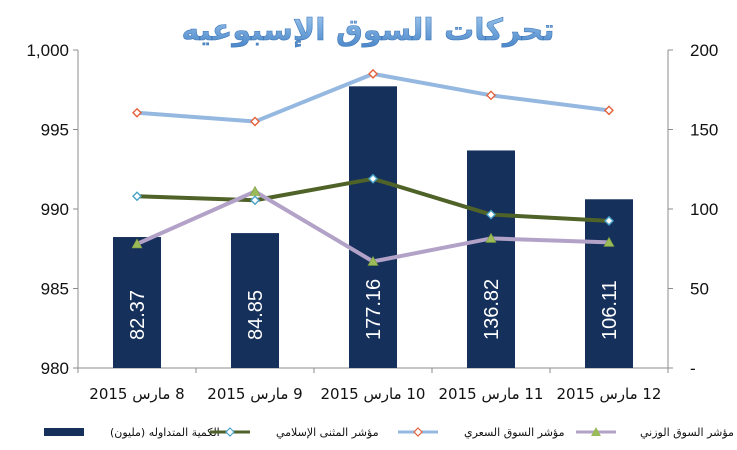  What do you see at coordinates (704, 209) in the screenshot?
I see `right-tick-label: 100` at bounding box center [704, 209].